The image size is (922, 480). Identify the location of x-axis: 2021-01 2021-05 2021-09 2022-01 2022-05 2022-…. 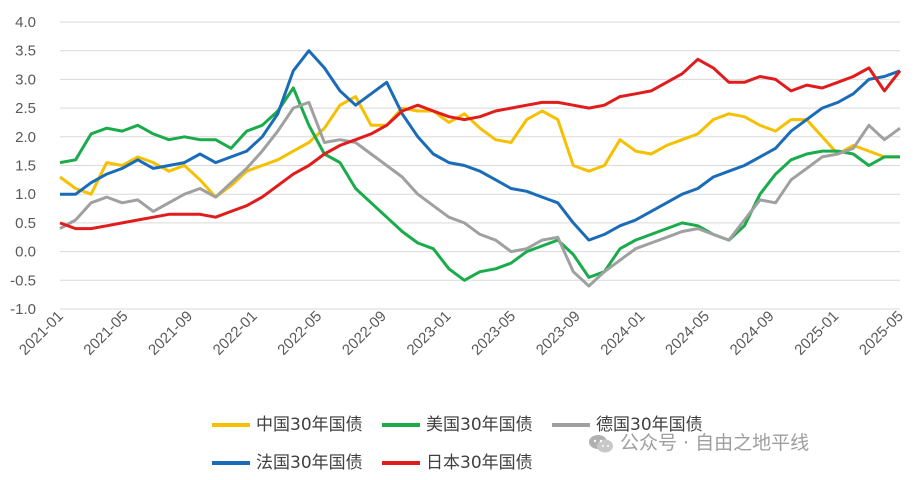
(461, 333).